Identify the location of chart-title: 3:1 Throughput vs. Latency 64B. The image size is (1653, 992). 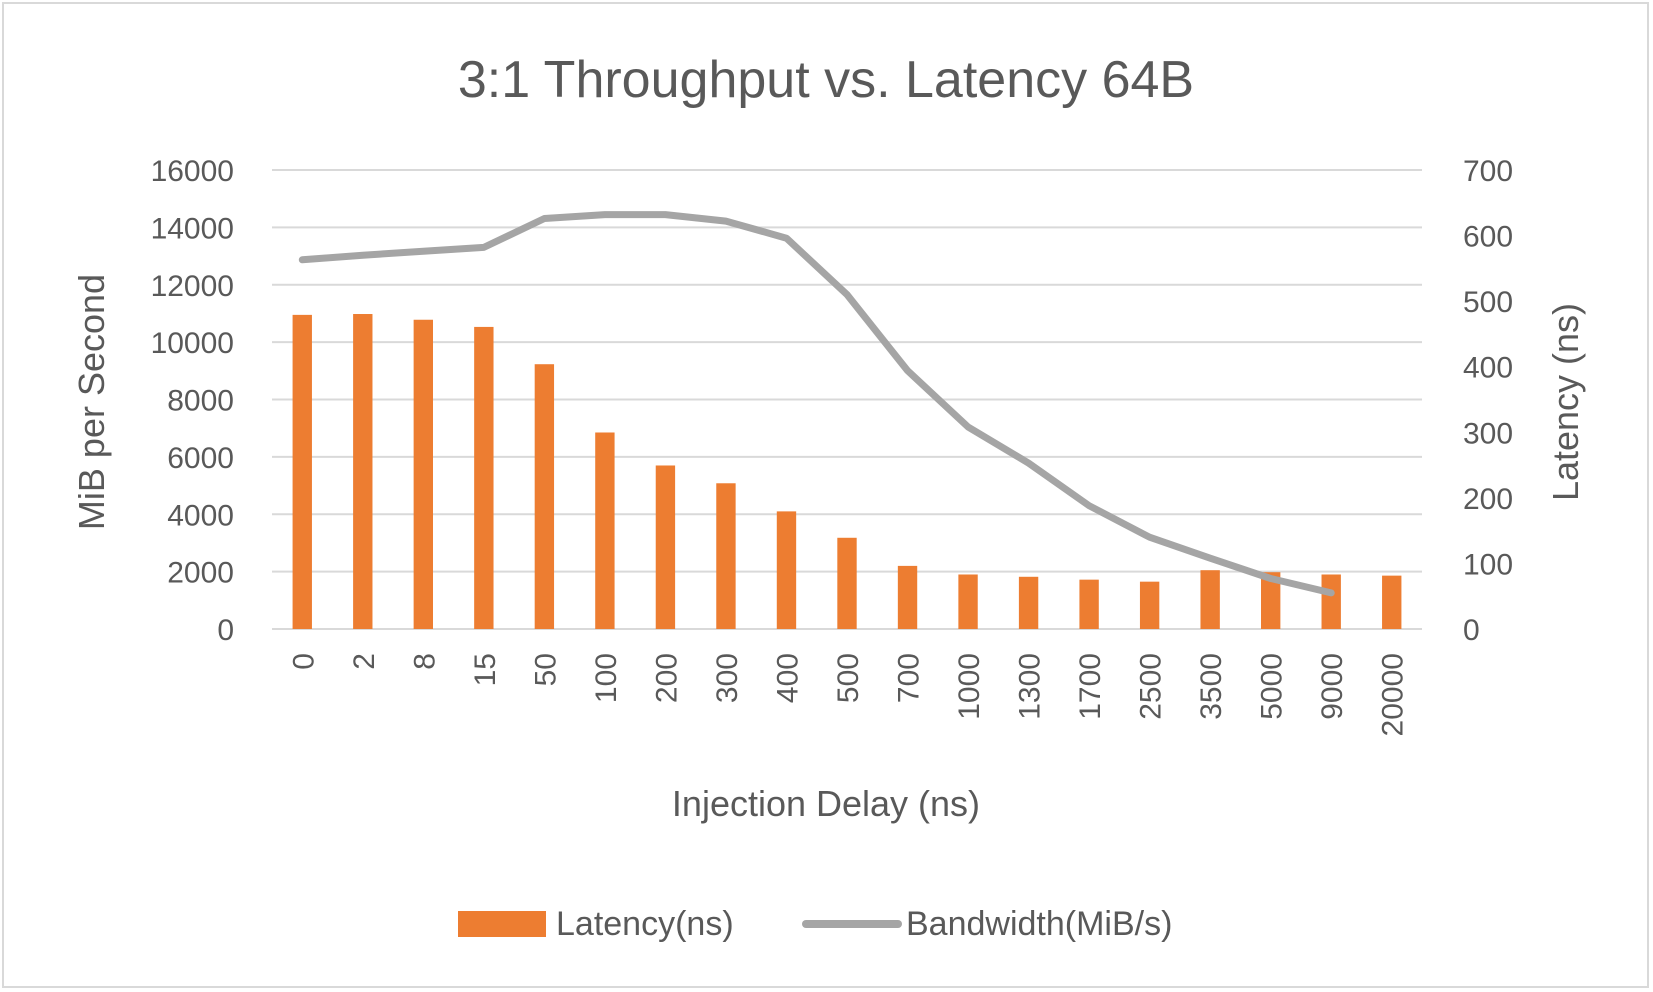
(826, 80).